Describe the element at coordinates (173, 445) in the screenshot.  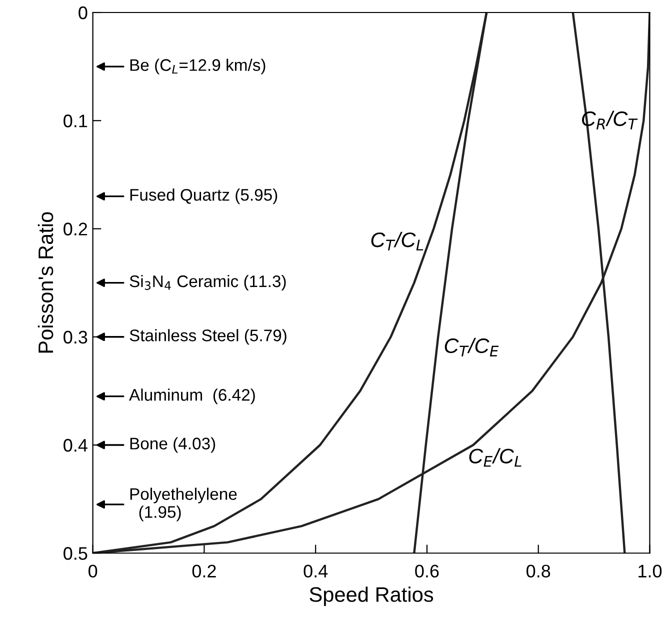
I see `annotation: Bone (4.03)` at that location.